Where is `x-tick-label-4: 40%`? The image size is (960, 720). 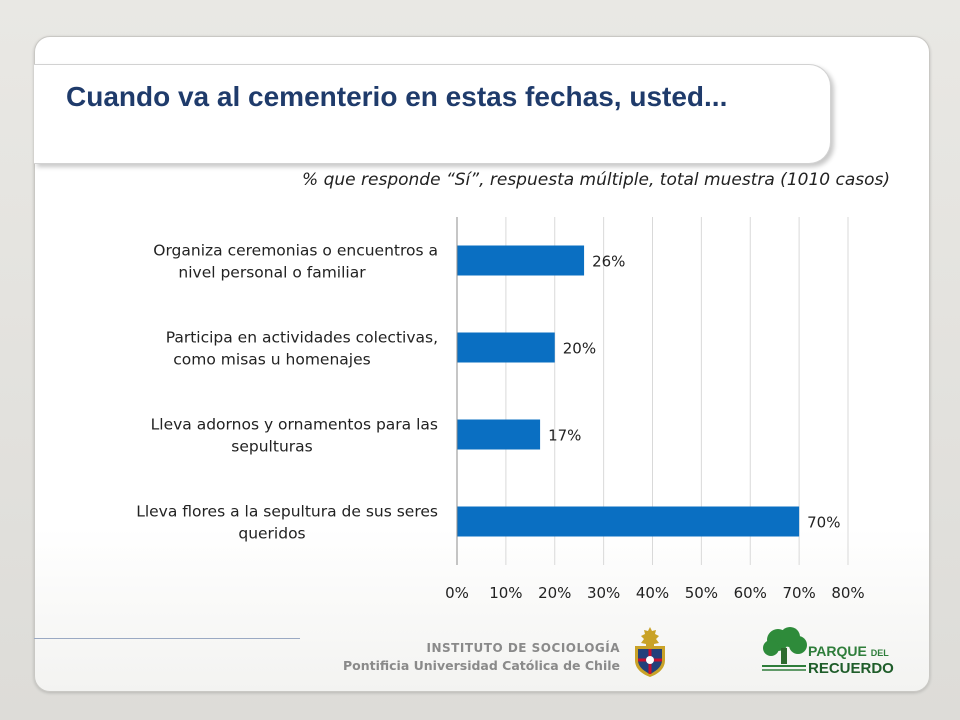
x-tick-label-4: 40% is located at coordinates (652, 593).